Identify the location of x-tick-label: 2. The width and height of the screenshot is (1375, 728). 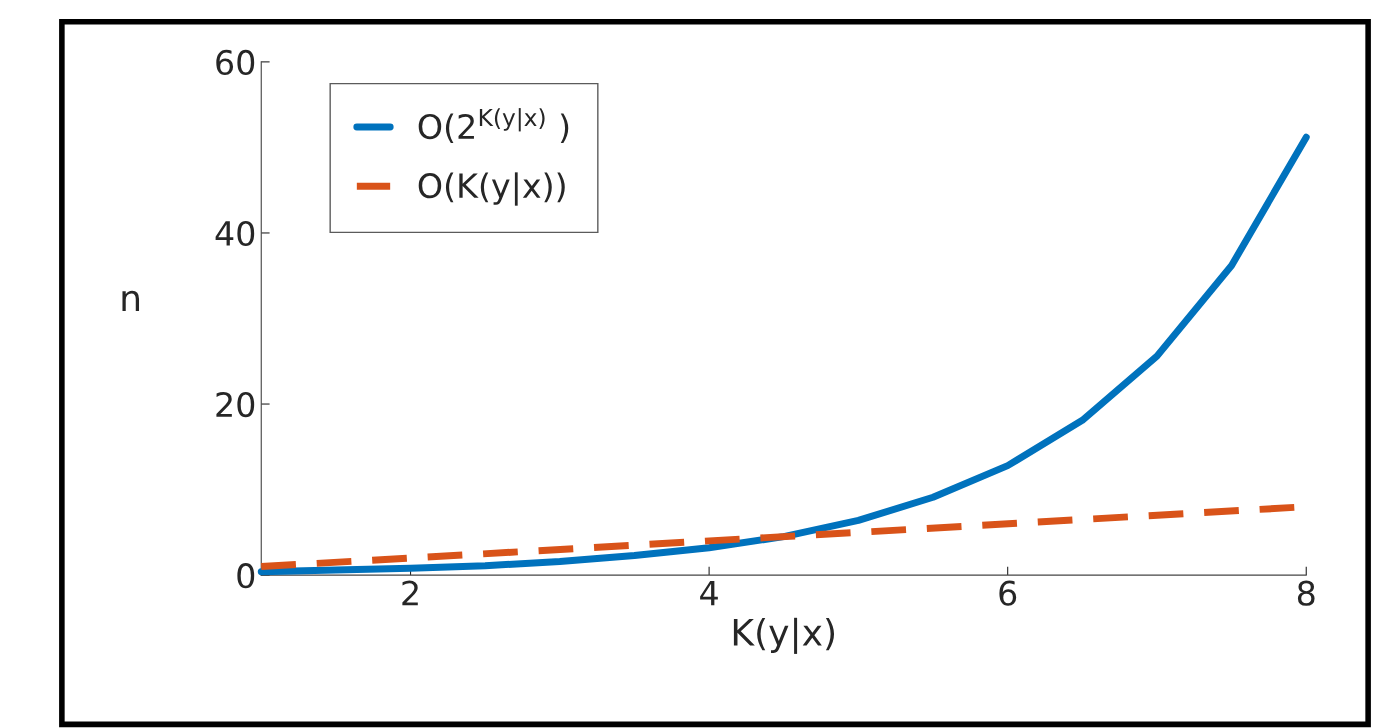
(410, 593).